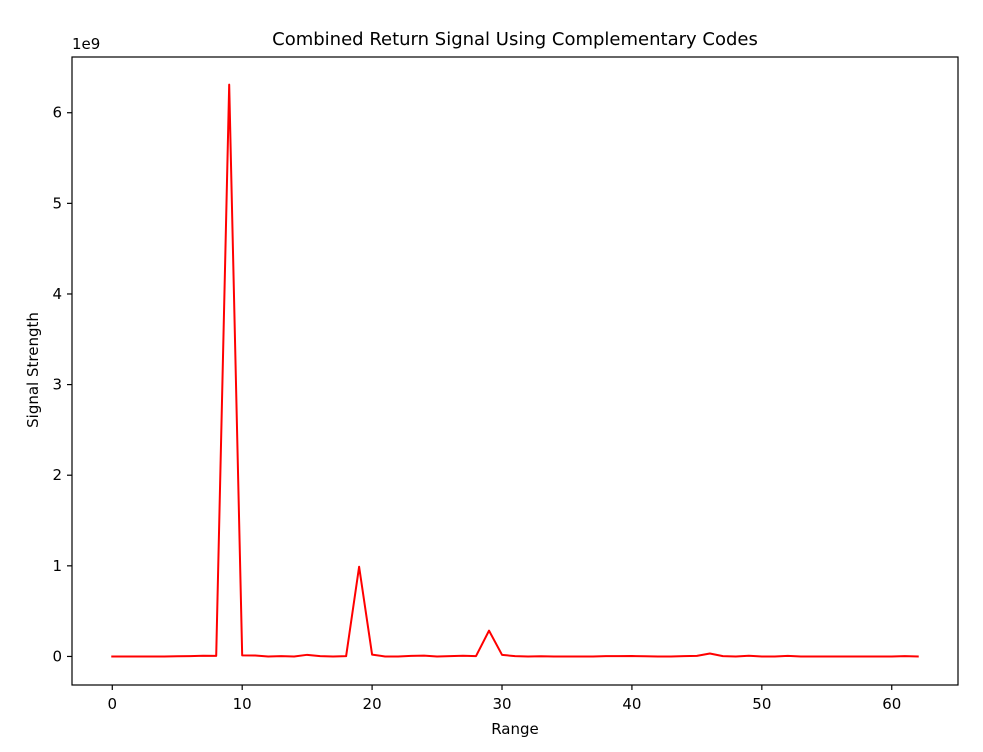 The height and width of the screenshot is (752, 983). Describe the element at coordinates (761, 704) in the screenshot. I see `x-tick-label: 50` at that location.